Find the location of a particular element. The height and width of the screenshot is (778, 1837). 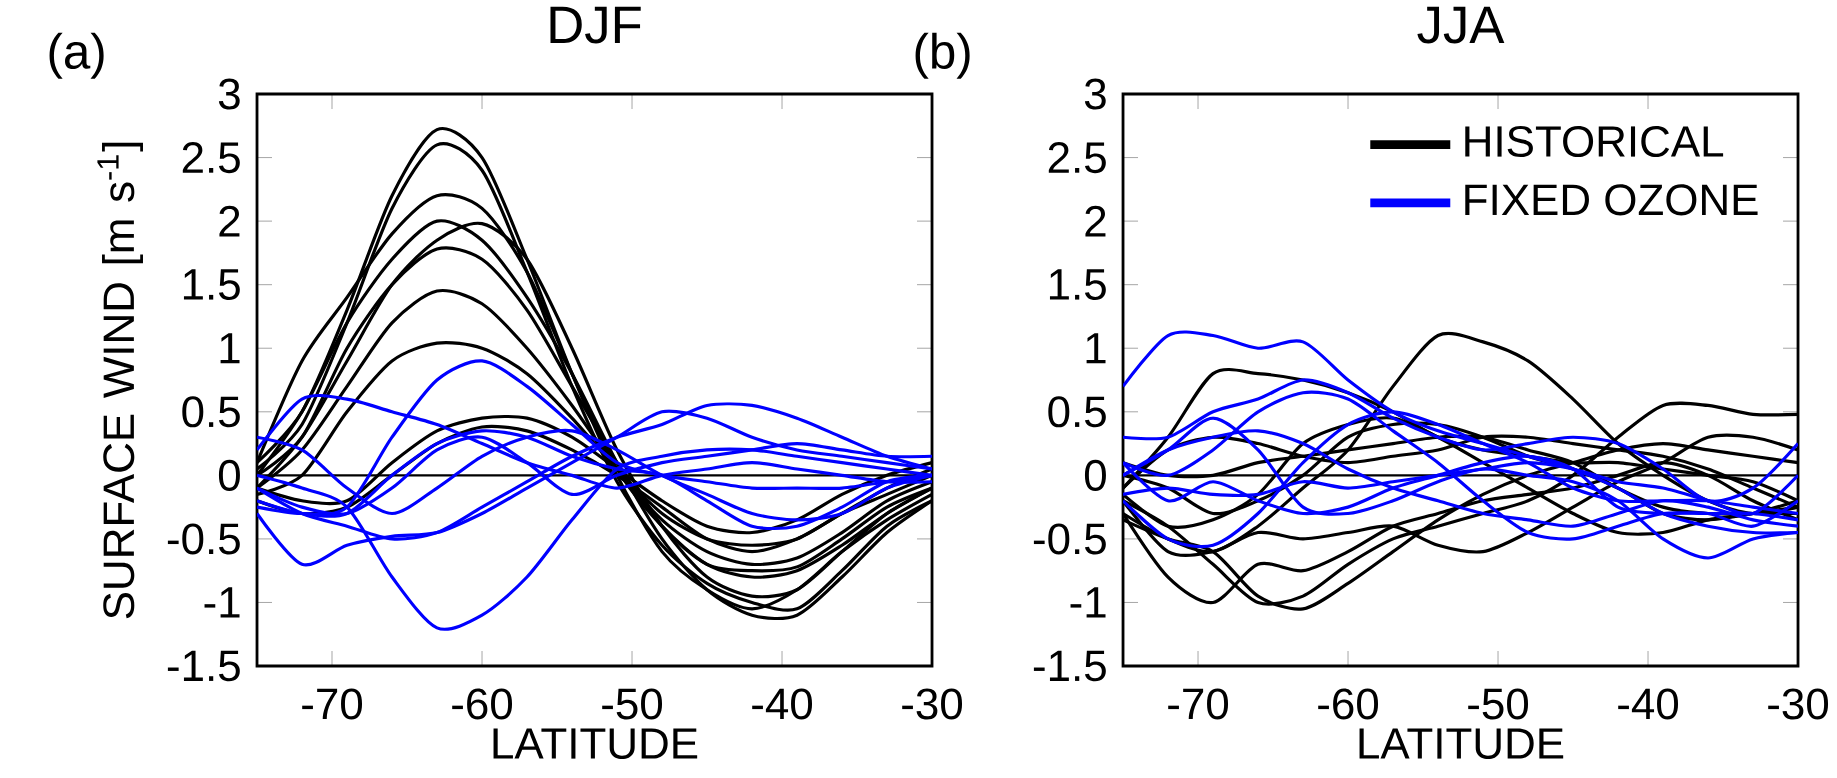

text: (a) is located at coordinates (76, 55).